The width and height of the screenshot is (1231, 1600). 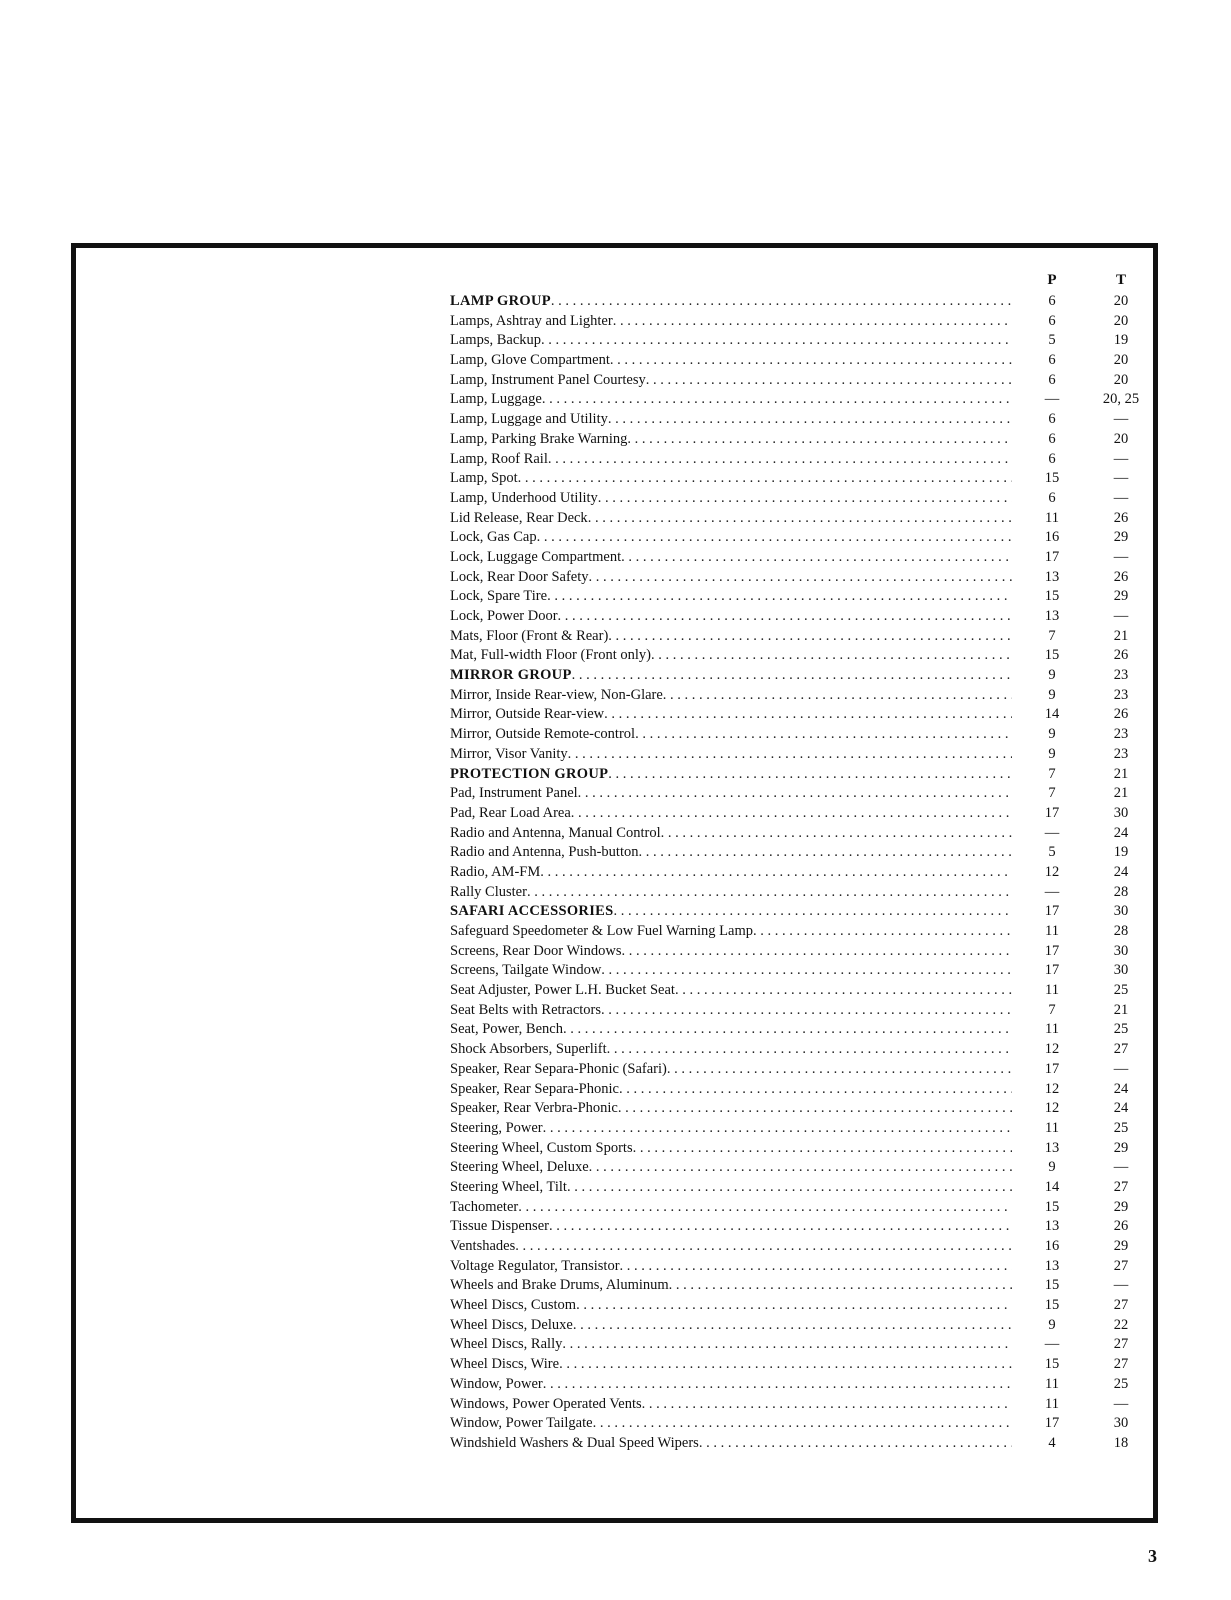 I want to click on entry-name-cell: Lock, Luggage Compartment, so click(x=731, y=558).